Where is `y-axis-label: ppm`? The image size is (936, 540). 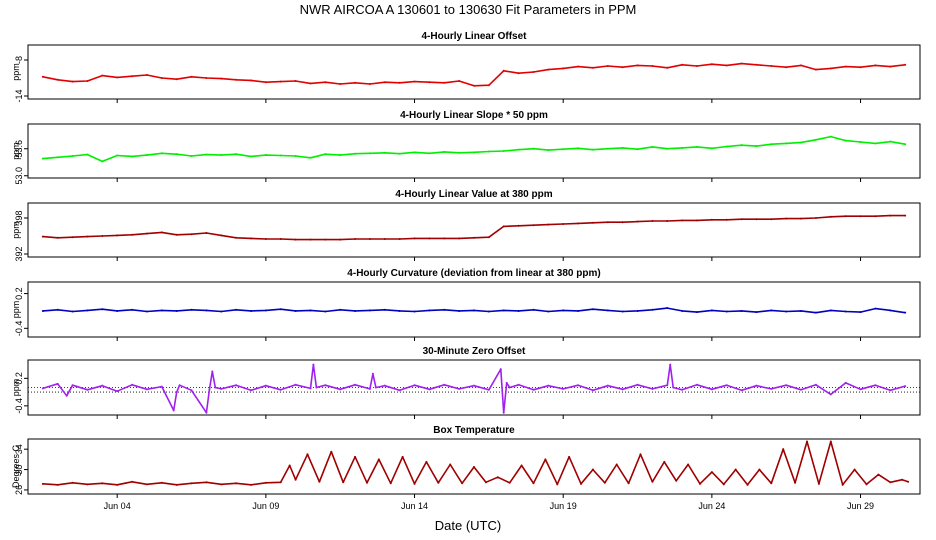
y-axis-label: ppm is located at coordinates (16, 72).